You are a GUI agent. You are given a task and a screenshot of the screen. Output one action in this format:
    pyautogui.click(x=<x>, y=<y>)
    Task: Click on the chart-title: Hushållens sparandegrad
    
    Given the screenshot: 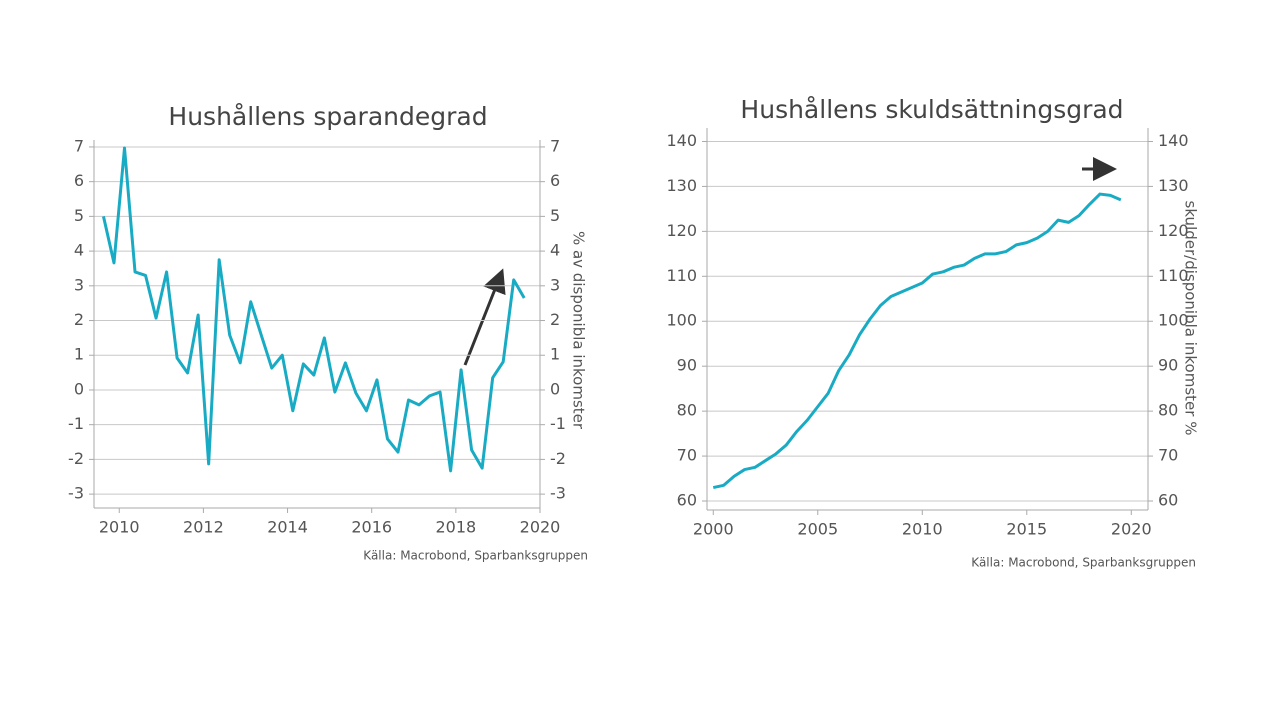 What is the action you would take?
    pyautogui.click(x=327, y=116)
    